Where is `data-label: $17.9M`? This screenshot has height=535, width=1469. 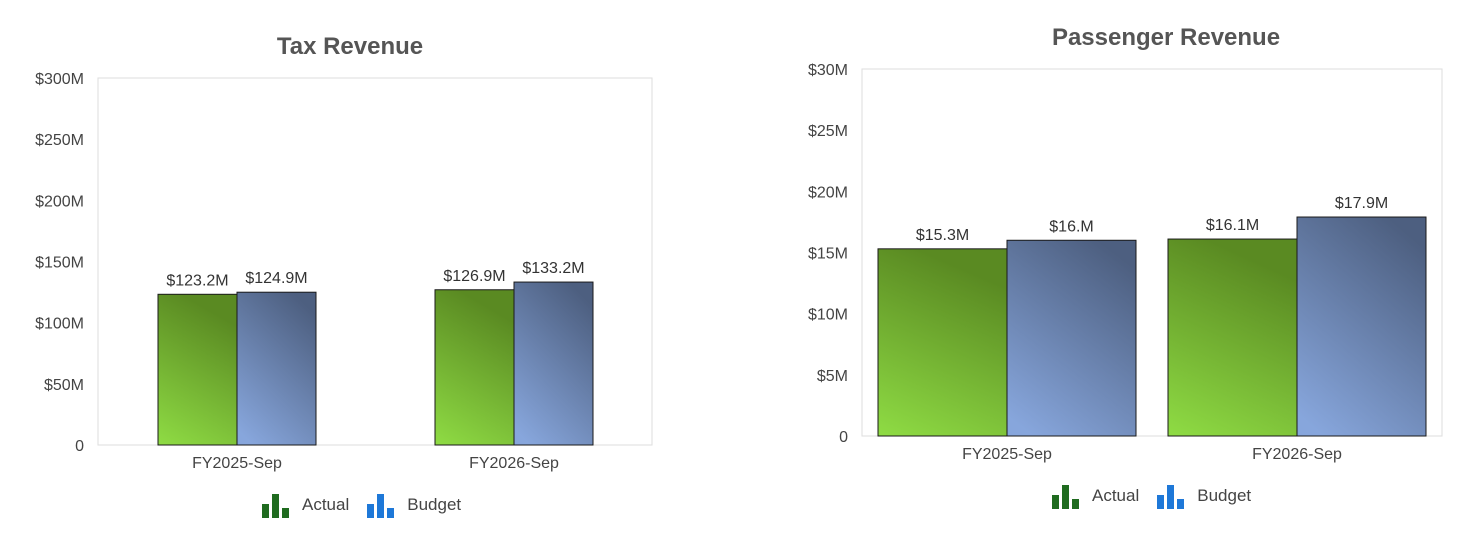 data-label: $17.9M is located at coordinates (1361, 203).